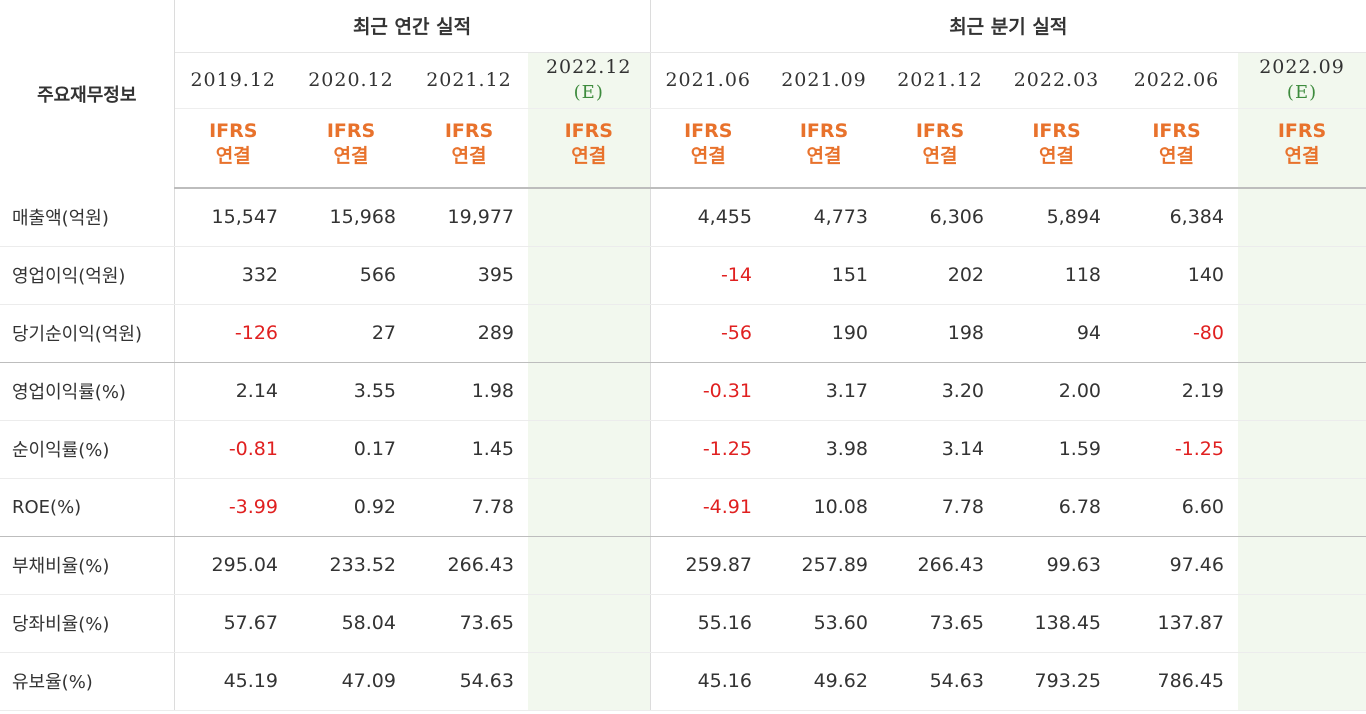 The width and height of the screenshot is (1366, 714). What do you see at coordinates (351, 623) in the screenshot?
I see `value-cell: 58.04` at bounding box center [351, 623].